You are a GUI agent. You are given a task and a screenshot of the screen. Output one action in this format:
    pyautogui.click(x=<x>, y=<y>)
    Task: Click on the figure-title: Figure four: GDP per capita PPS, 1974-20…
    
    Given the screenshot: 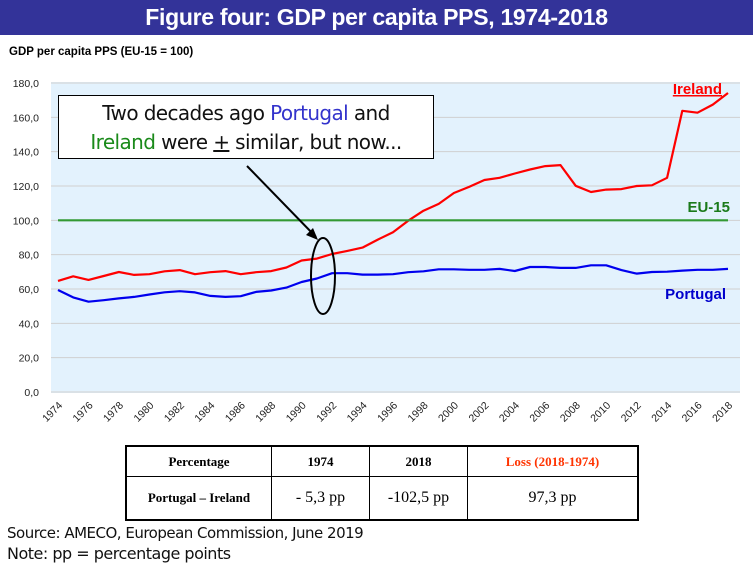 What is the action you would take?
    pyautogui.click(x=376, y=17)
    